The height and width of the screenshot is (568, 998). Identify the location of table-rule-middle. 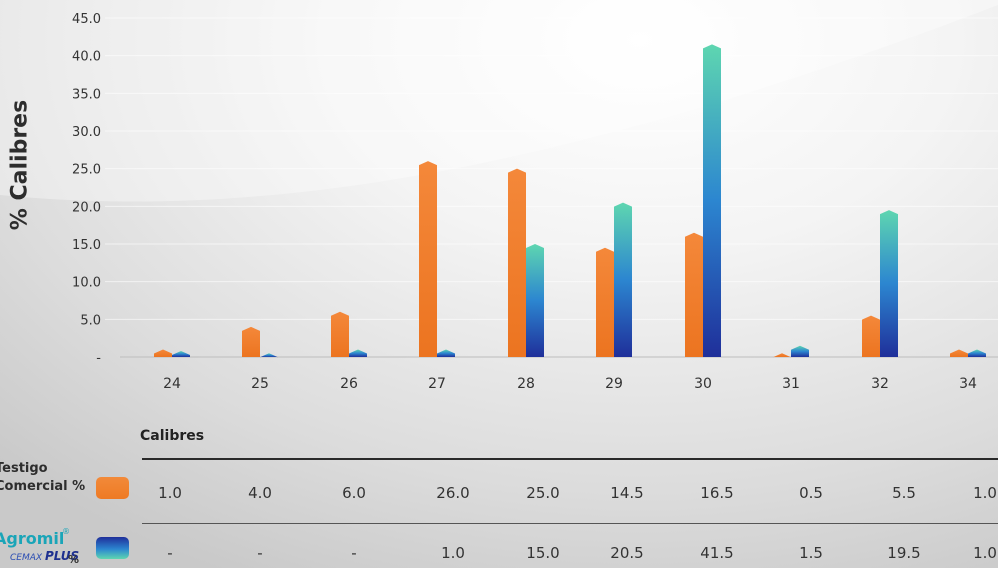
(570, 523).